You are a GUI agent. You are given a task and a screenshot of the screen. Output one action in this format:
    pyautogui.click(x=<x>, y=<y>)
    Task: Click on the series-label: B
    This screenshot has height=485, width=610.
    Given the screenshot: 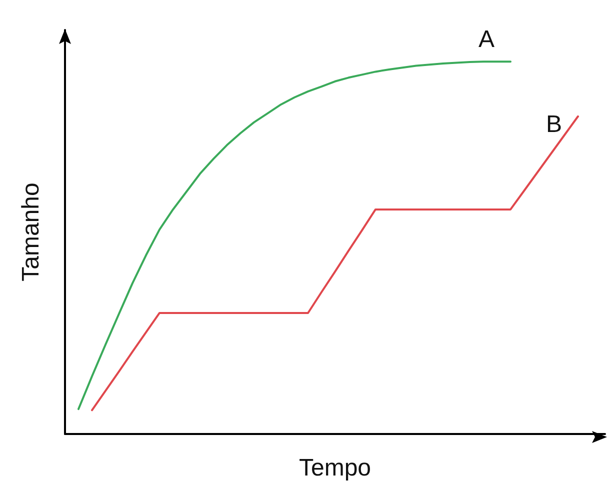 What is the action you would take?
    pyautogui.click(x=554, y=124)
    